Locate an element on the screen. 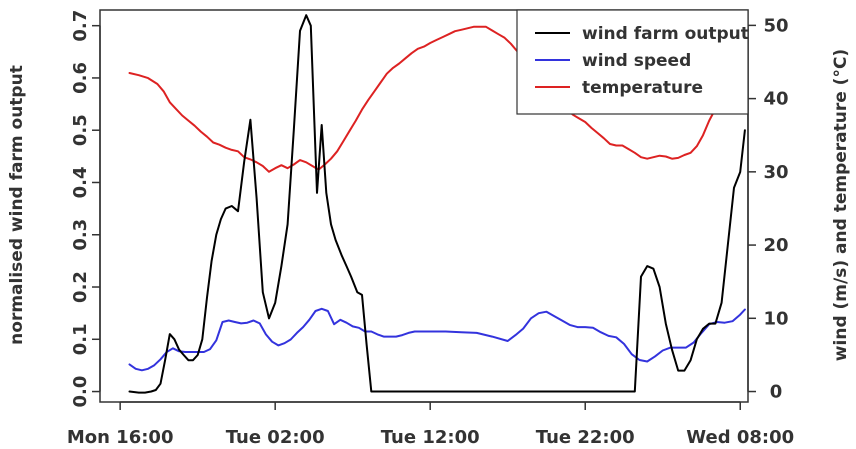  y-left-tick-label: 0.2 is located at coordinates (80, 287).